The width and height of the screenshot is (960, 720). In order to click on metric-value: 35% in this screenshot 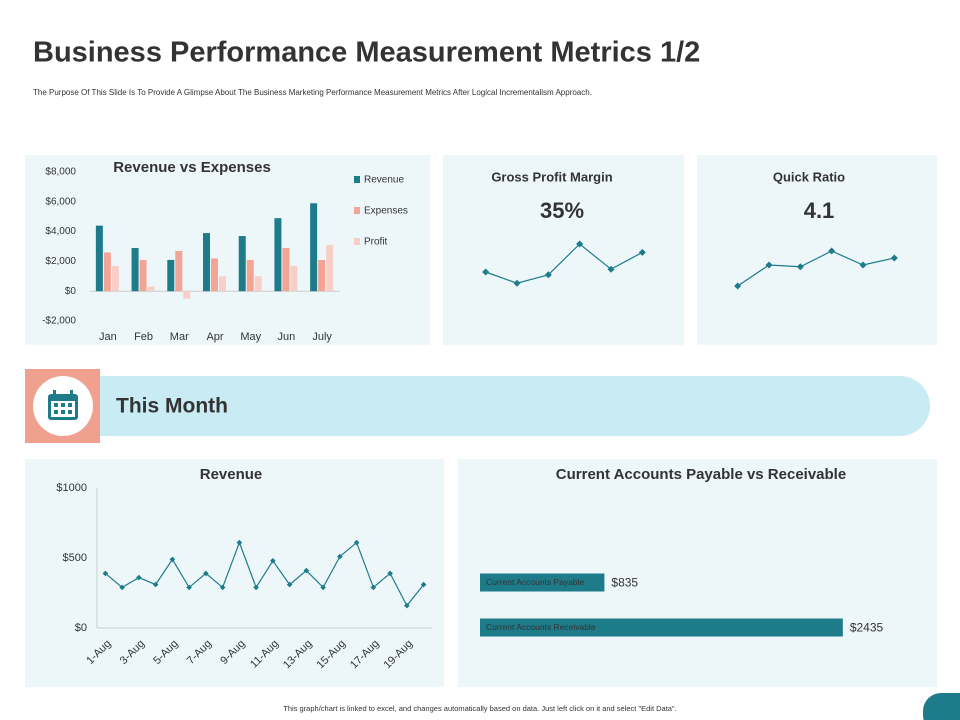, I will do `click(562, 210)`.